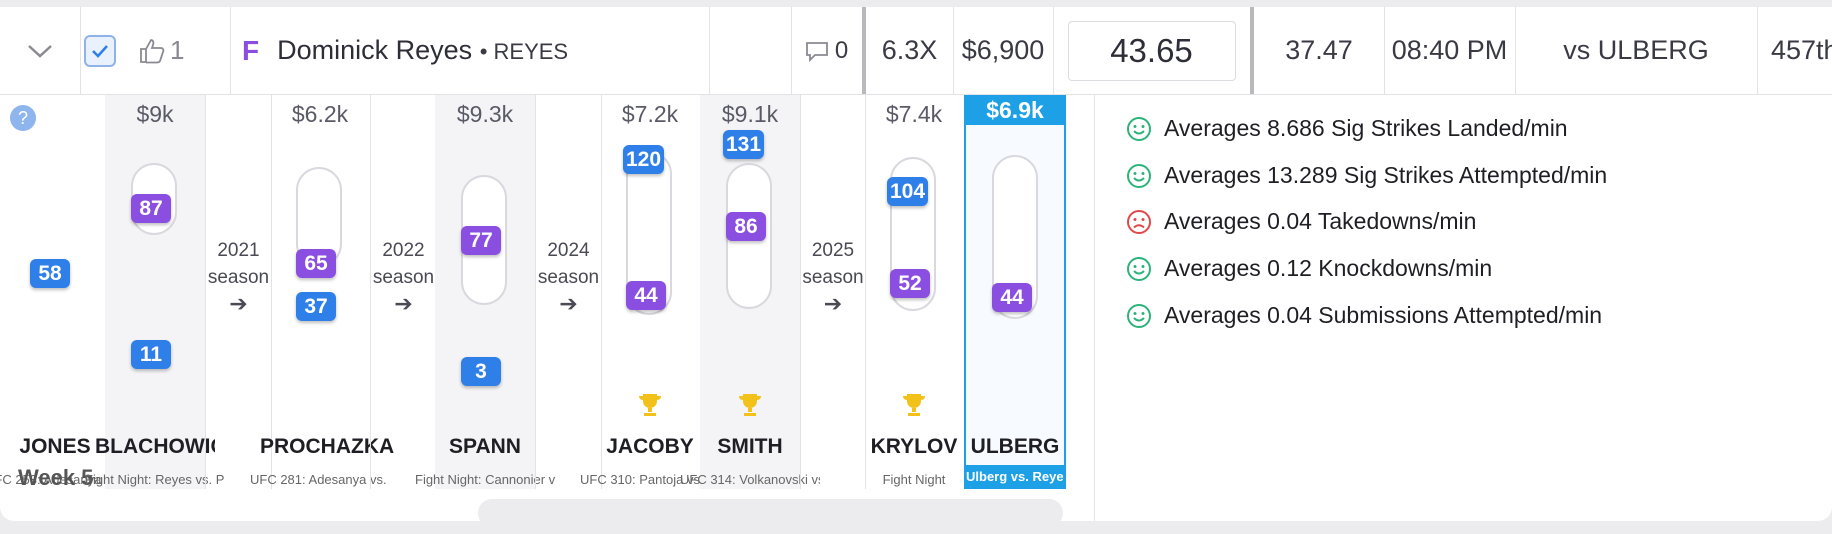  Describe the element at coordinates (238, 250) in the screenshot. I see `season-year: 2021` at that location.